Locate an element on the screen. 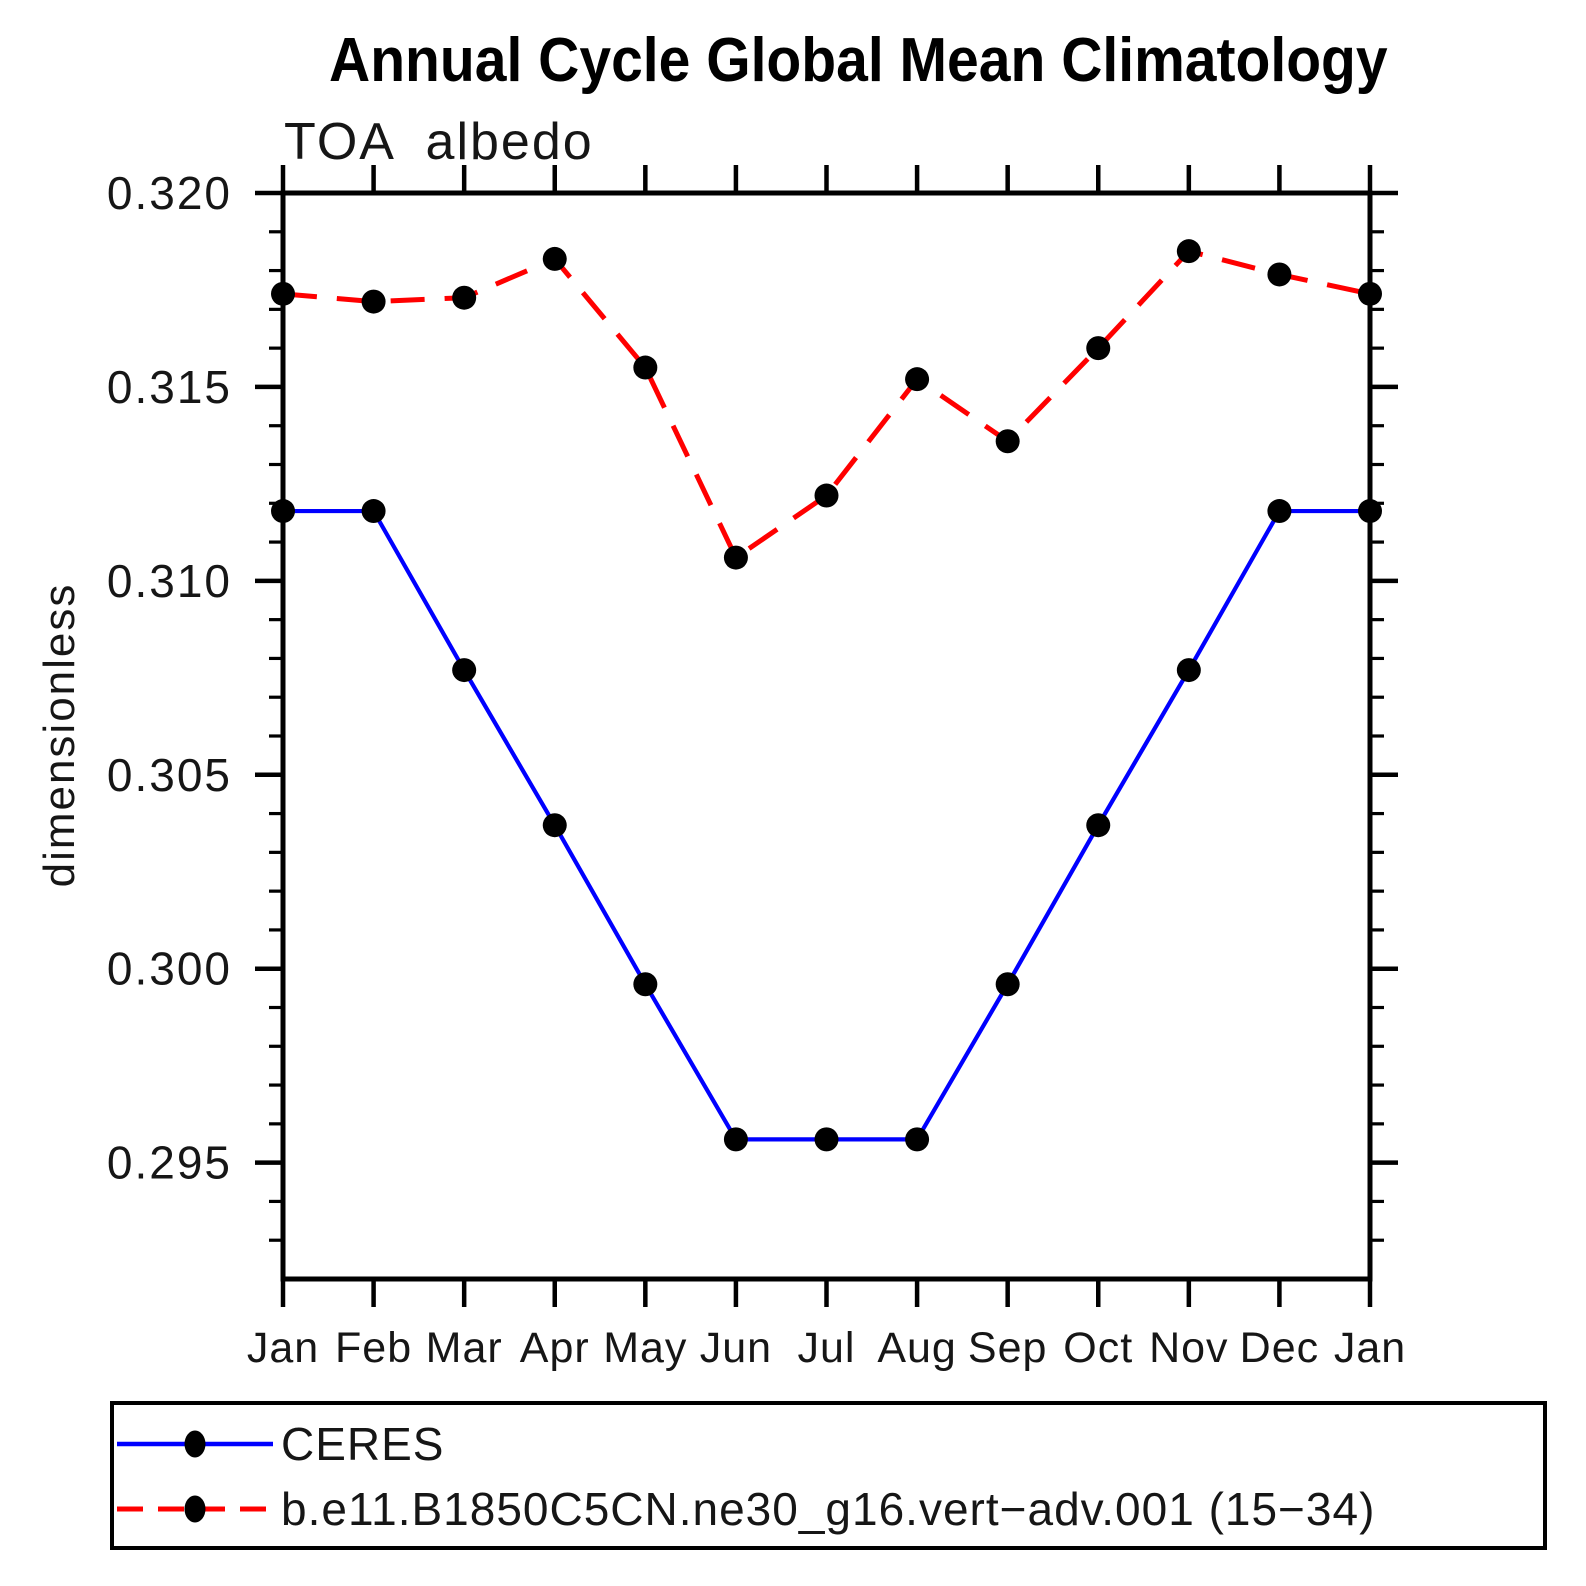 The image size is (1586, 1586). y-tick-label: 0.315 is located at coordinates (169, 387).